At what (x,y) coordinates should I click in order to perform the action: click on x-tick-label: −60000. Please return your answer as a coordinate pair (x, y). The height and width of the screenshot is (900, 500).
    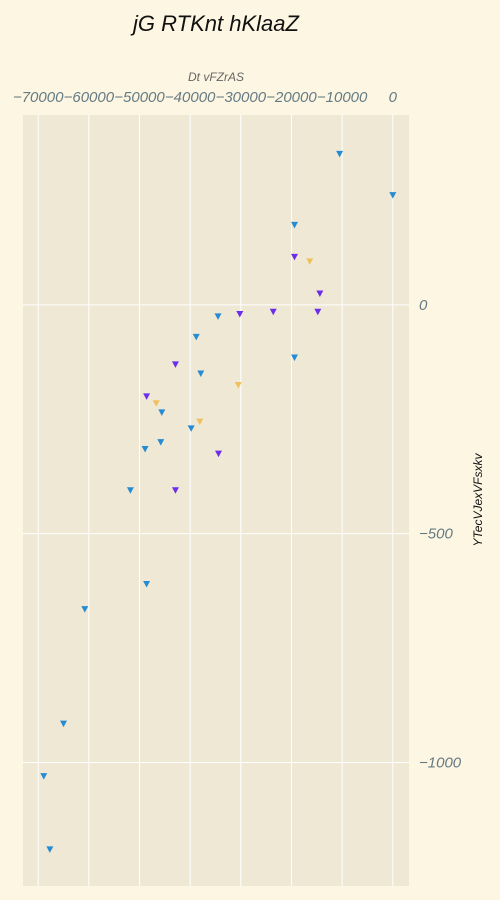
    Looking at the image, I should click on (89, 97).